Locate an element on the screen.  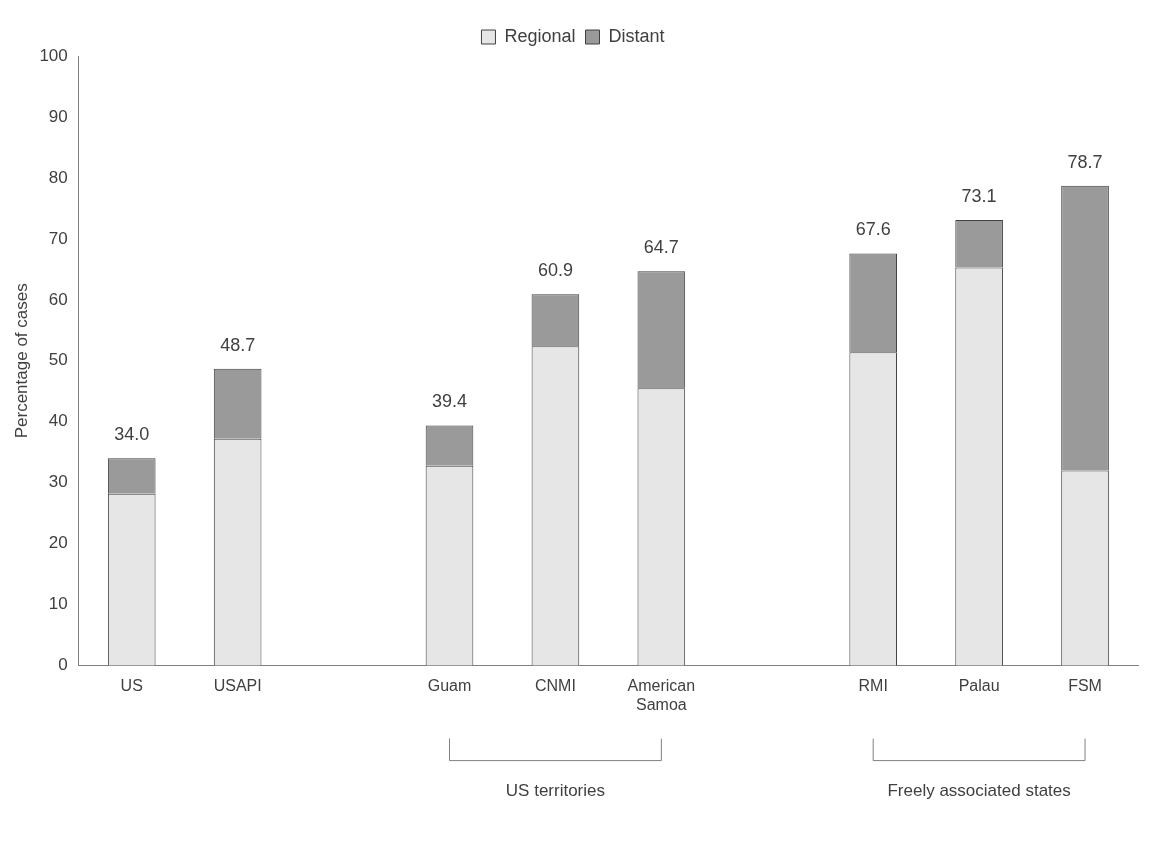
y-tick-label: 90 is located at coordinates (58, 116).